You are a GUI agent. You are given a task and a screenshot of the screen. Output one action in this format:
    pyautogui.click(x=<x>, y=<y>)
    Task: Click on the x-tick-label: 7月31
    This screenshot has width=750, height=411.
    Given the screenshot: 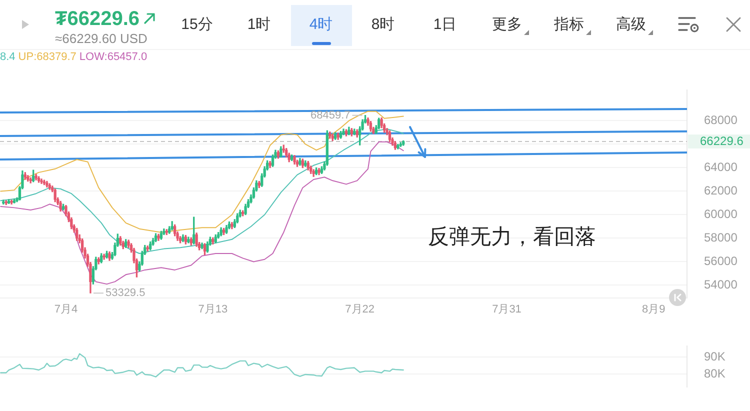 What is the action you would take?
    pyautogui.click(x=507, y=309)
    